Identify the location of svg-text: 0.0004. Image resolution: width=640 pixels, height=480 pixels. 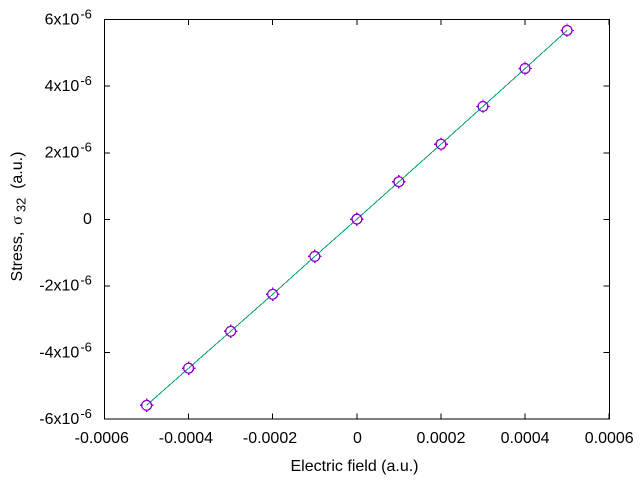
(525, 438).